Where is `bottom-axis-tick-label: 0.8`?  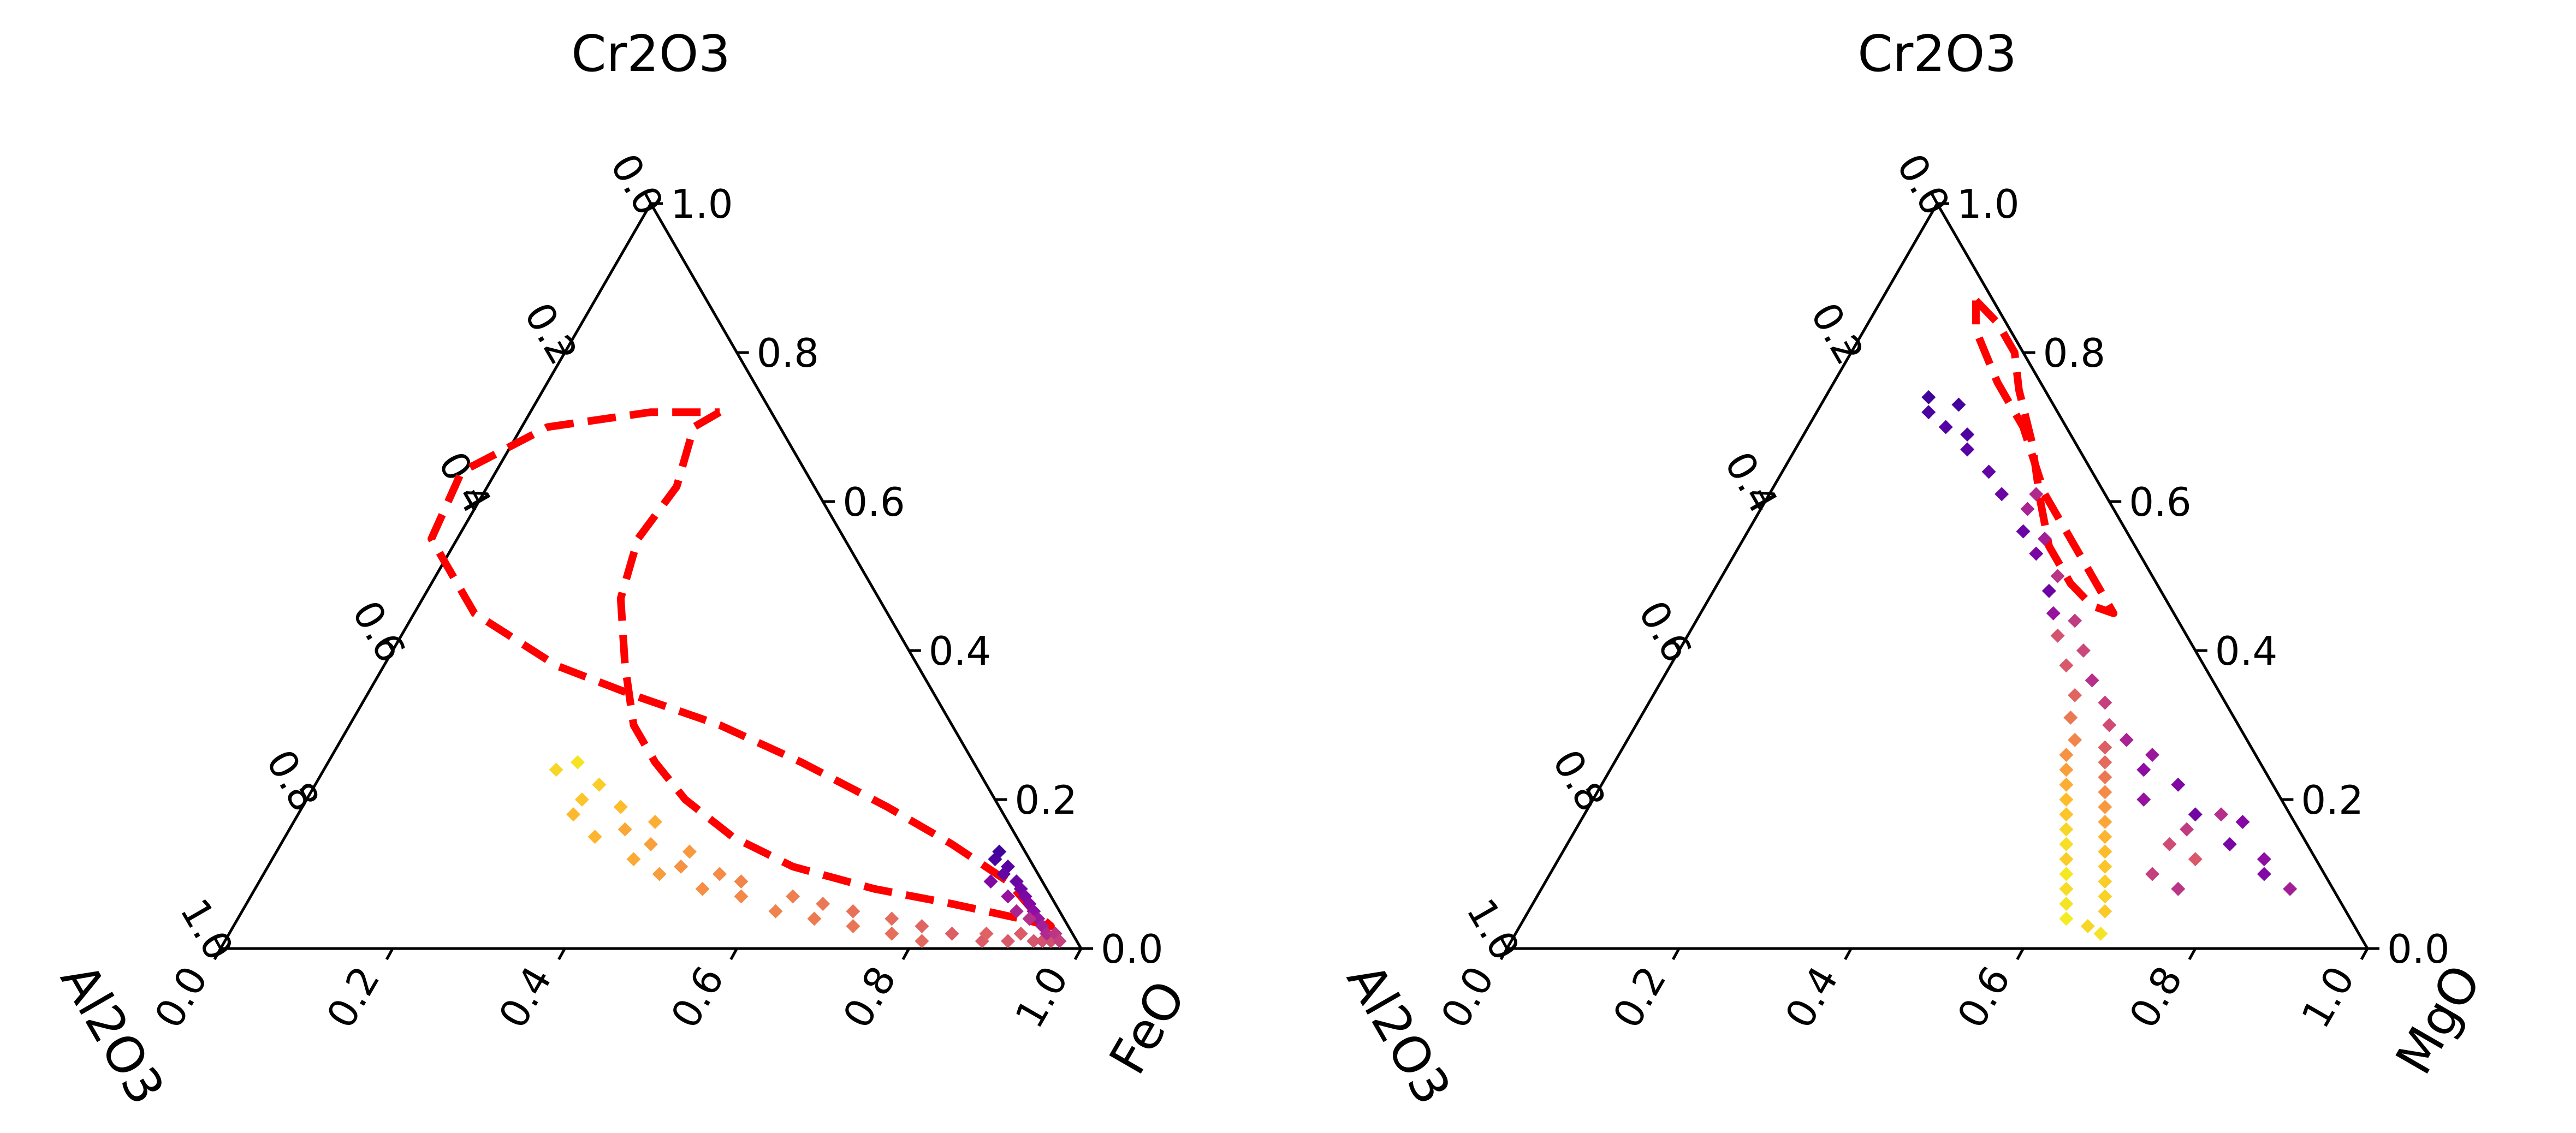 bottom-axis-tick-label: 0.8 is located at coordinates (869, 998).